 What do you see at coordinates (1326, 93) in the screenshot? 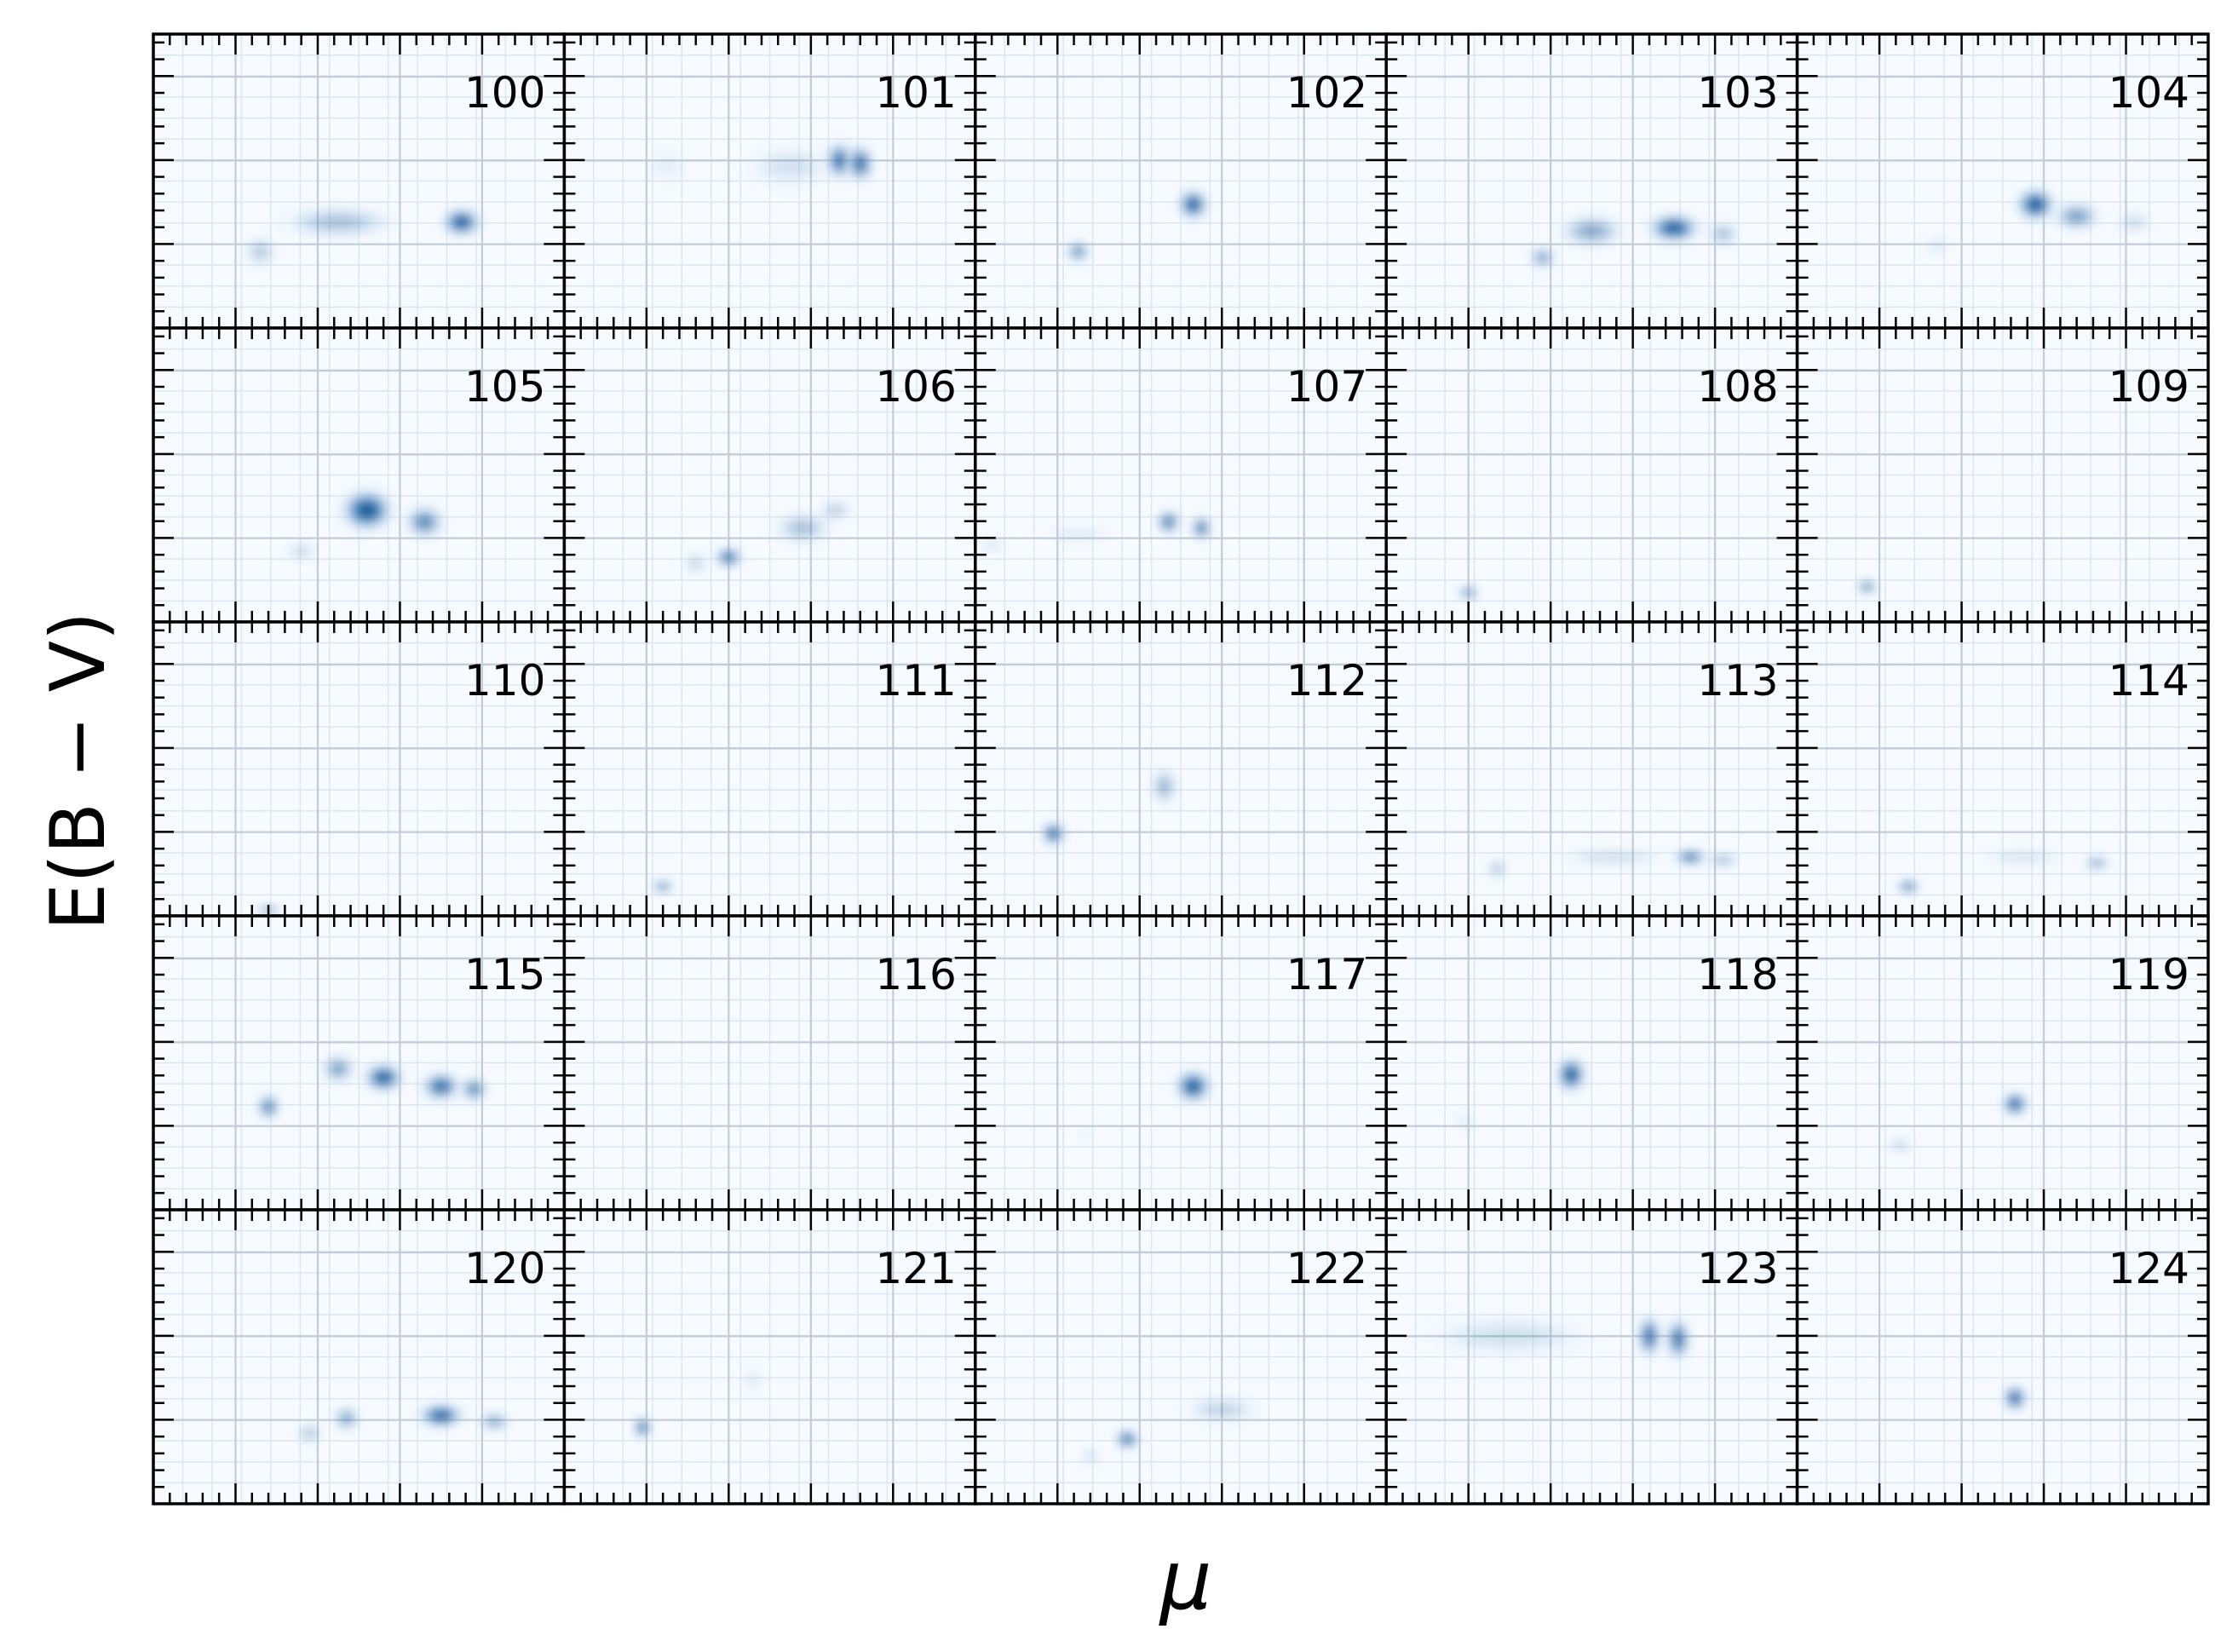
I see `panel-label: 102` at bounding box center [1326, 93].